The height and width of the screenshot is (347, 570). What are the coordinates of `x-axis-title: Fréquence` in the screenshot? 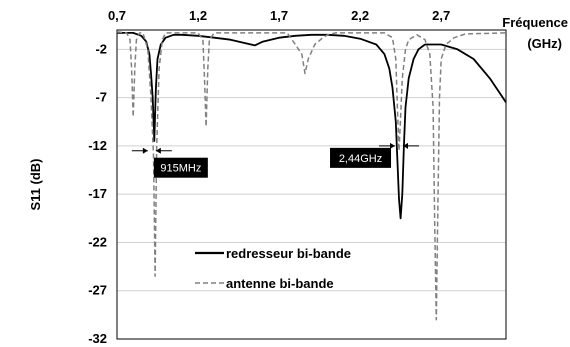 It's located at (535, 22).